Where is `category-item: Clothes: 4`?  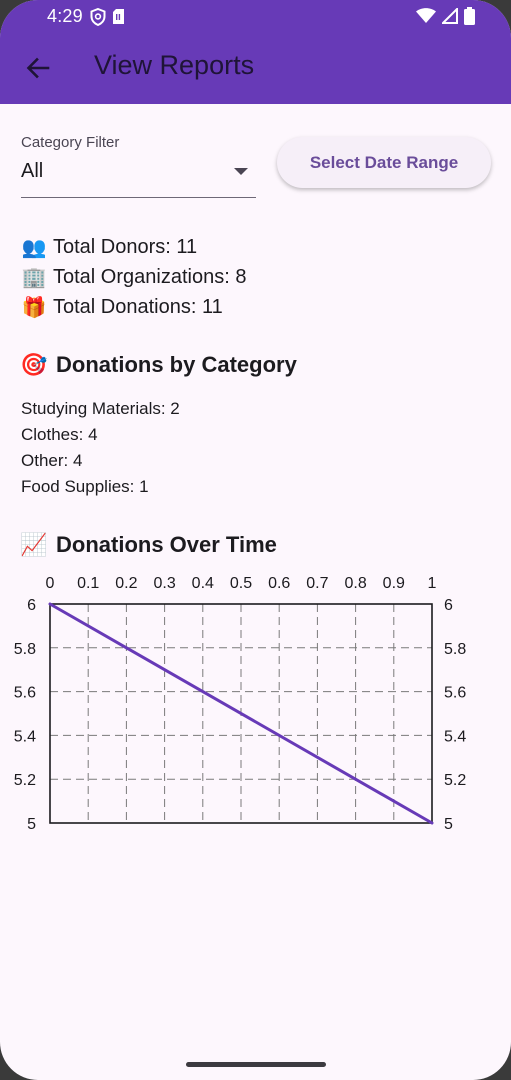
category-item: Clothes: 4 is located at coordinates (59, 434).